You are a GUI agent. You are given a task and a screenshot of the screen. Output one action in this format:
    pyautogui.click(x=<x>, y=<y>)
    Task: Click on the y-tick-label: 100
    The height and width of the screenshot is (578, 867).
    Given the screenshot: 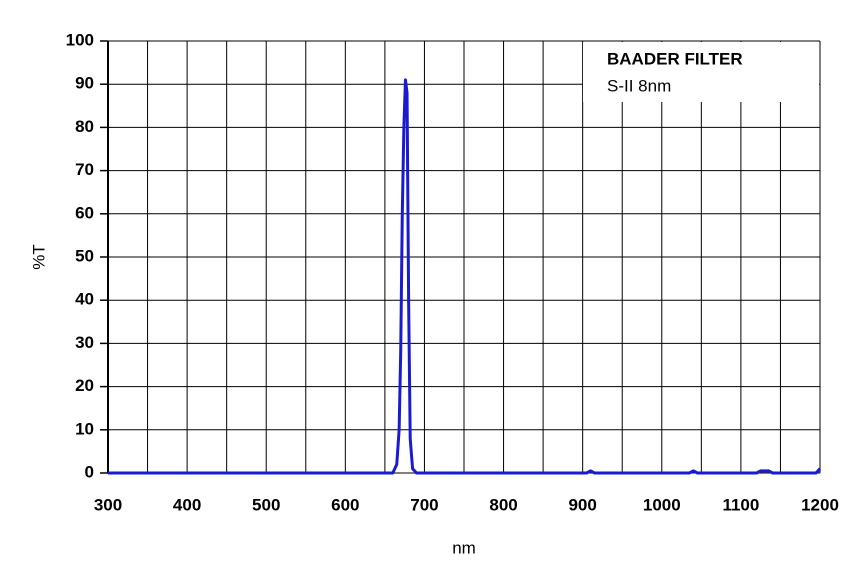 What is the action you would take?
    pyautogui.click(x=80, y=39)
    